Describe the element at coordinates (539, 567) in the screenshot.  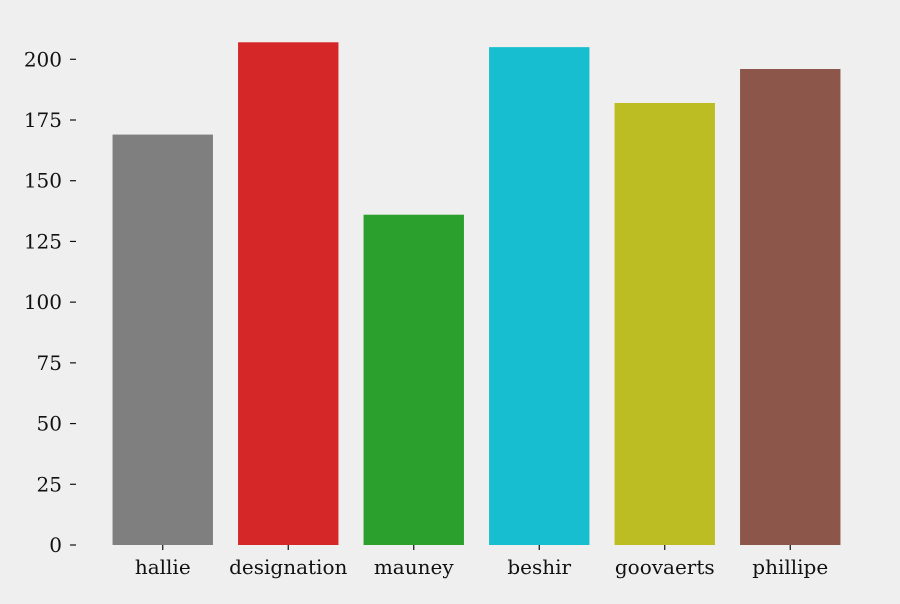
I see `x-tick-label: beshir` at that location.